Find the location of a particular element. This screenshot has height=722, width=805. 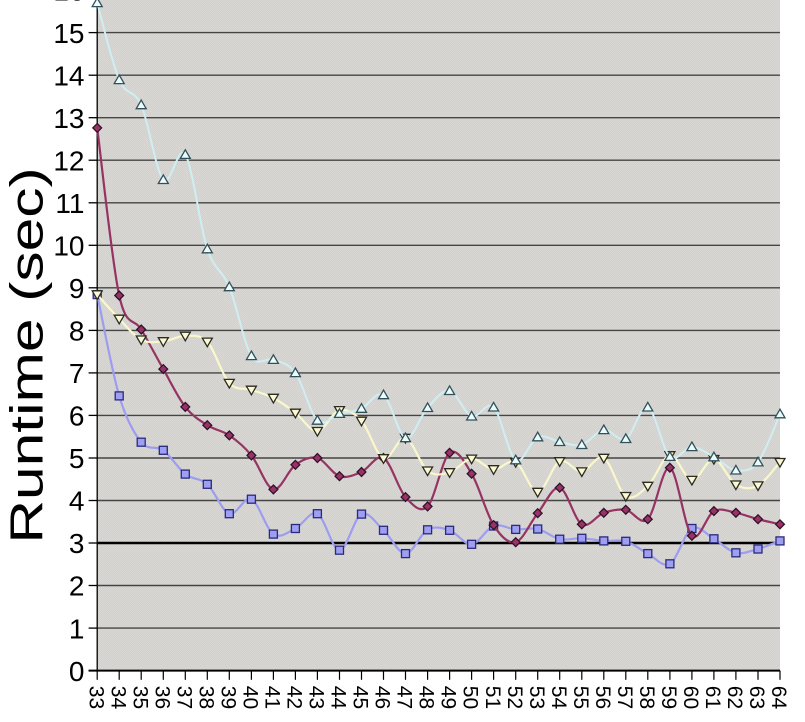

svg-text: 61 is located at coordinates (712, 697).